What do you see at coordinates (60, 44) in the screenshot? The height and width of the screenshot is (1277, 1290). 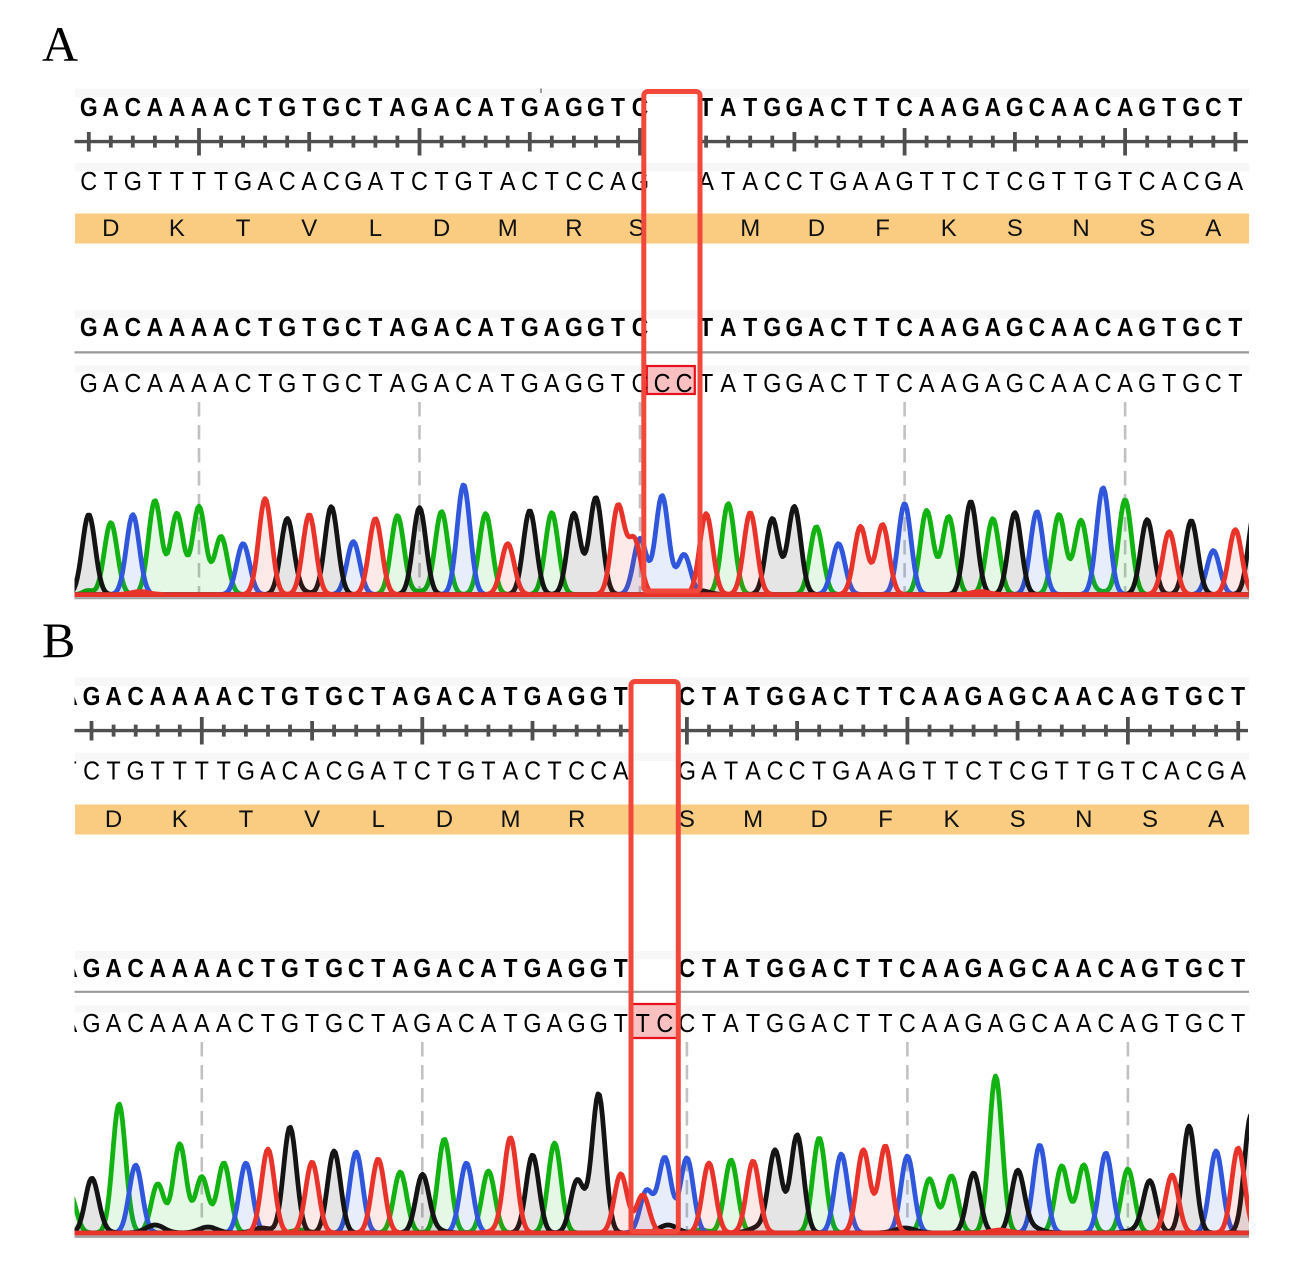 I see `svg-text: A` at bounding box center [60, 44].